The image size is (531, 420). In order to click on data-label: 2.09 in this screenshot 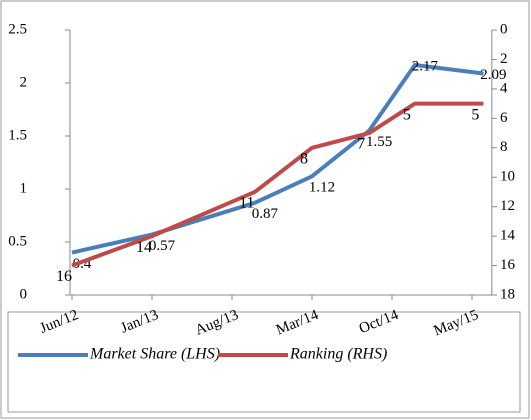, I will do `click(493, 75)`.